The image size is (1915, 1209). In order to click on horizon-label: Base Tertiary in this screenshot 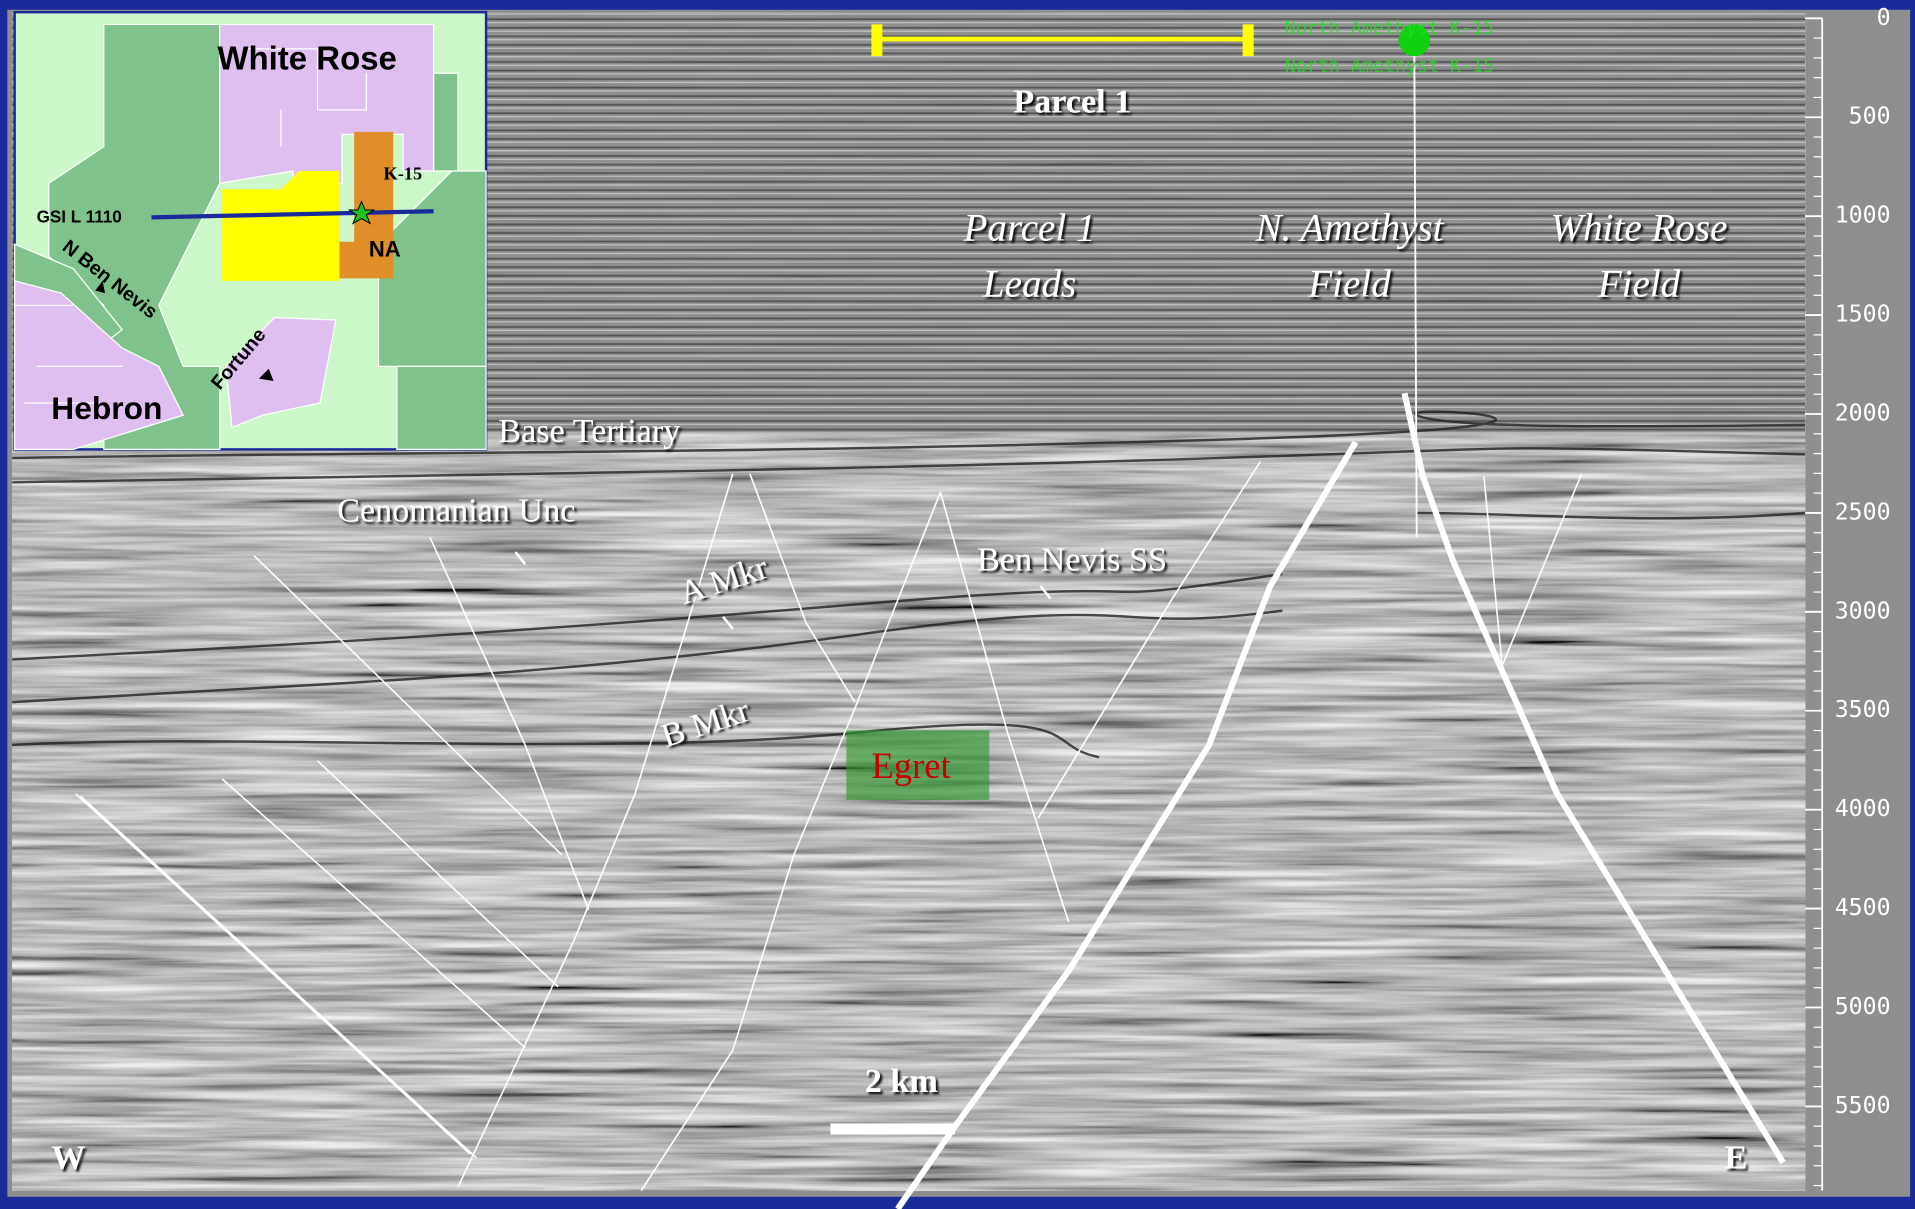, I will do `click(589, 431)`.